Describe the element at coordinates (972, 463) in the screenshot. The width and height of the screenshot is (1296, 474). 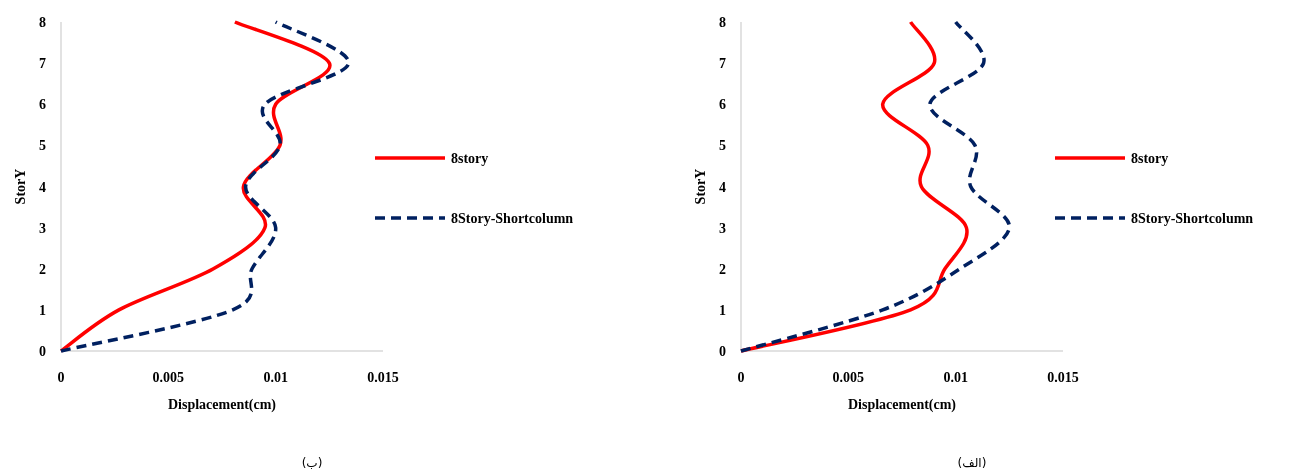
I see `text: (الف)` at that location.